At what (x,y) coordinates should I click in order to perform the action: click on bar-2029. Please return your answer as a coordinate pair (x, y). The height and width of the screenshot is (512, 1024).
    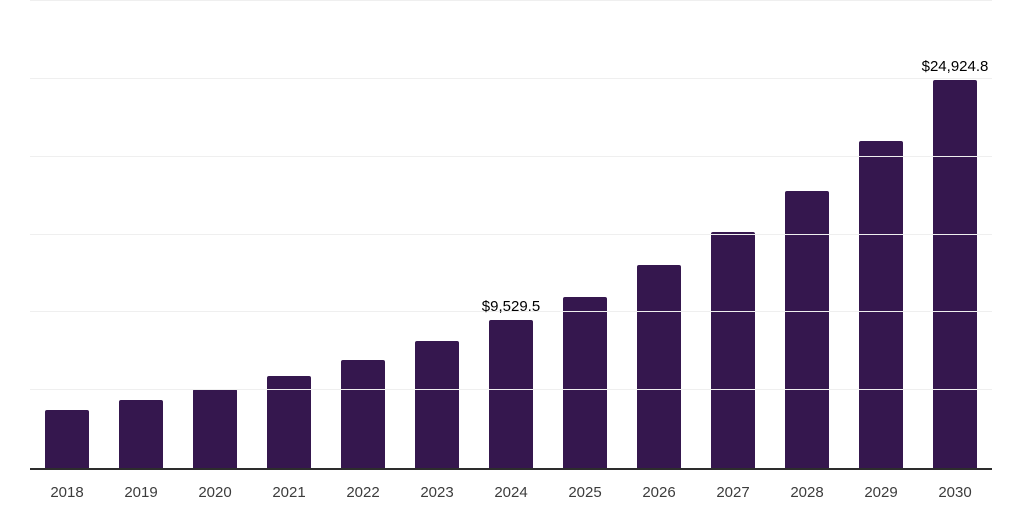
    Looking at the image, I should click on (881, 304).